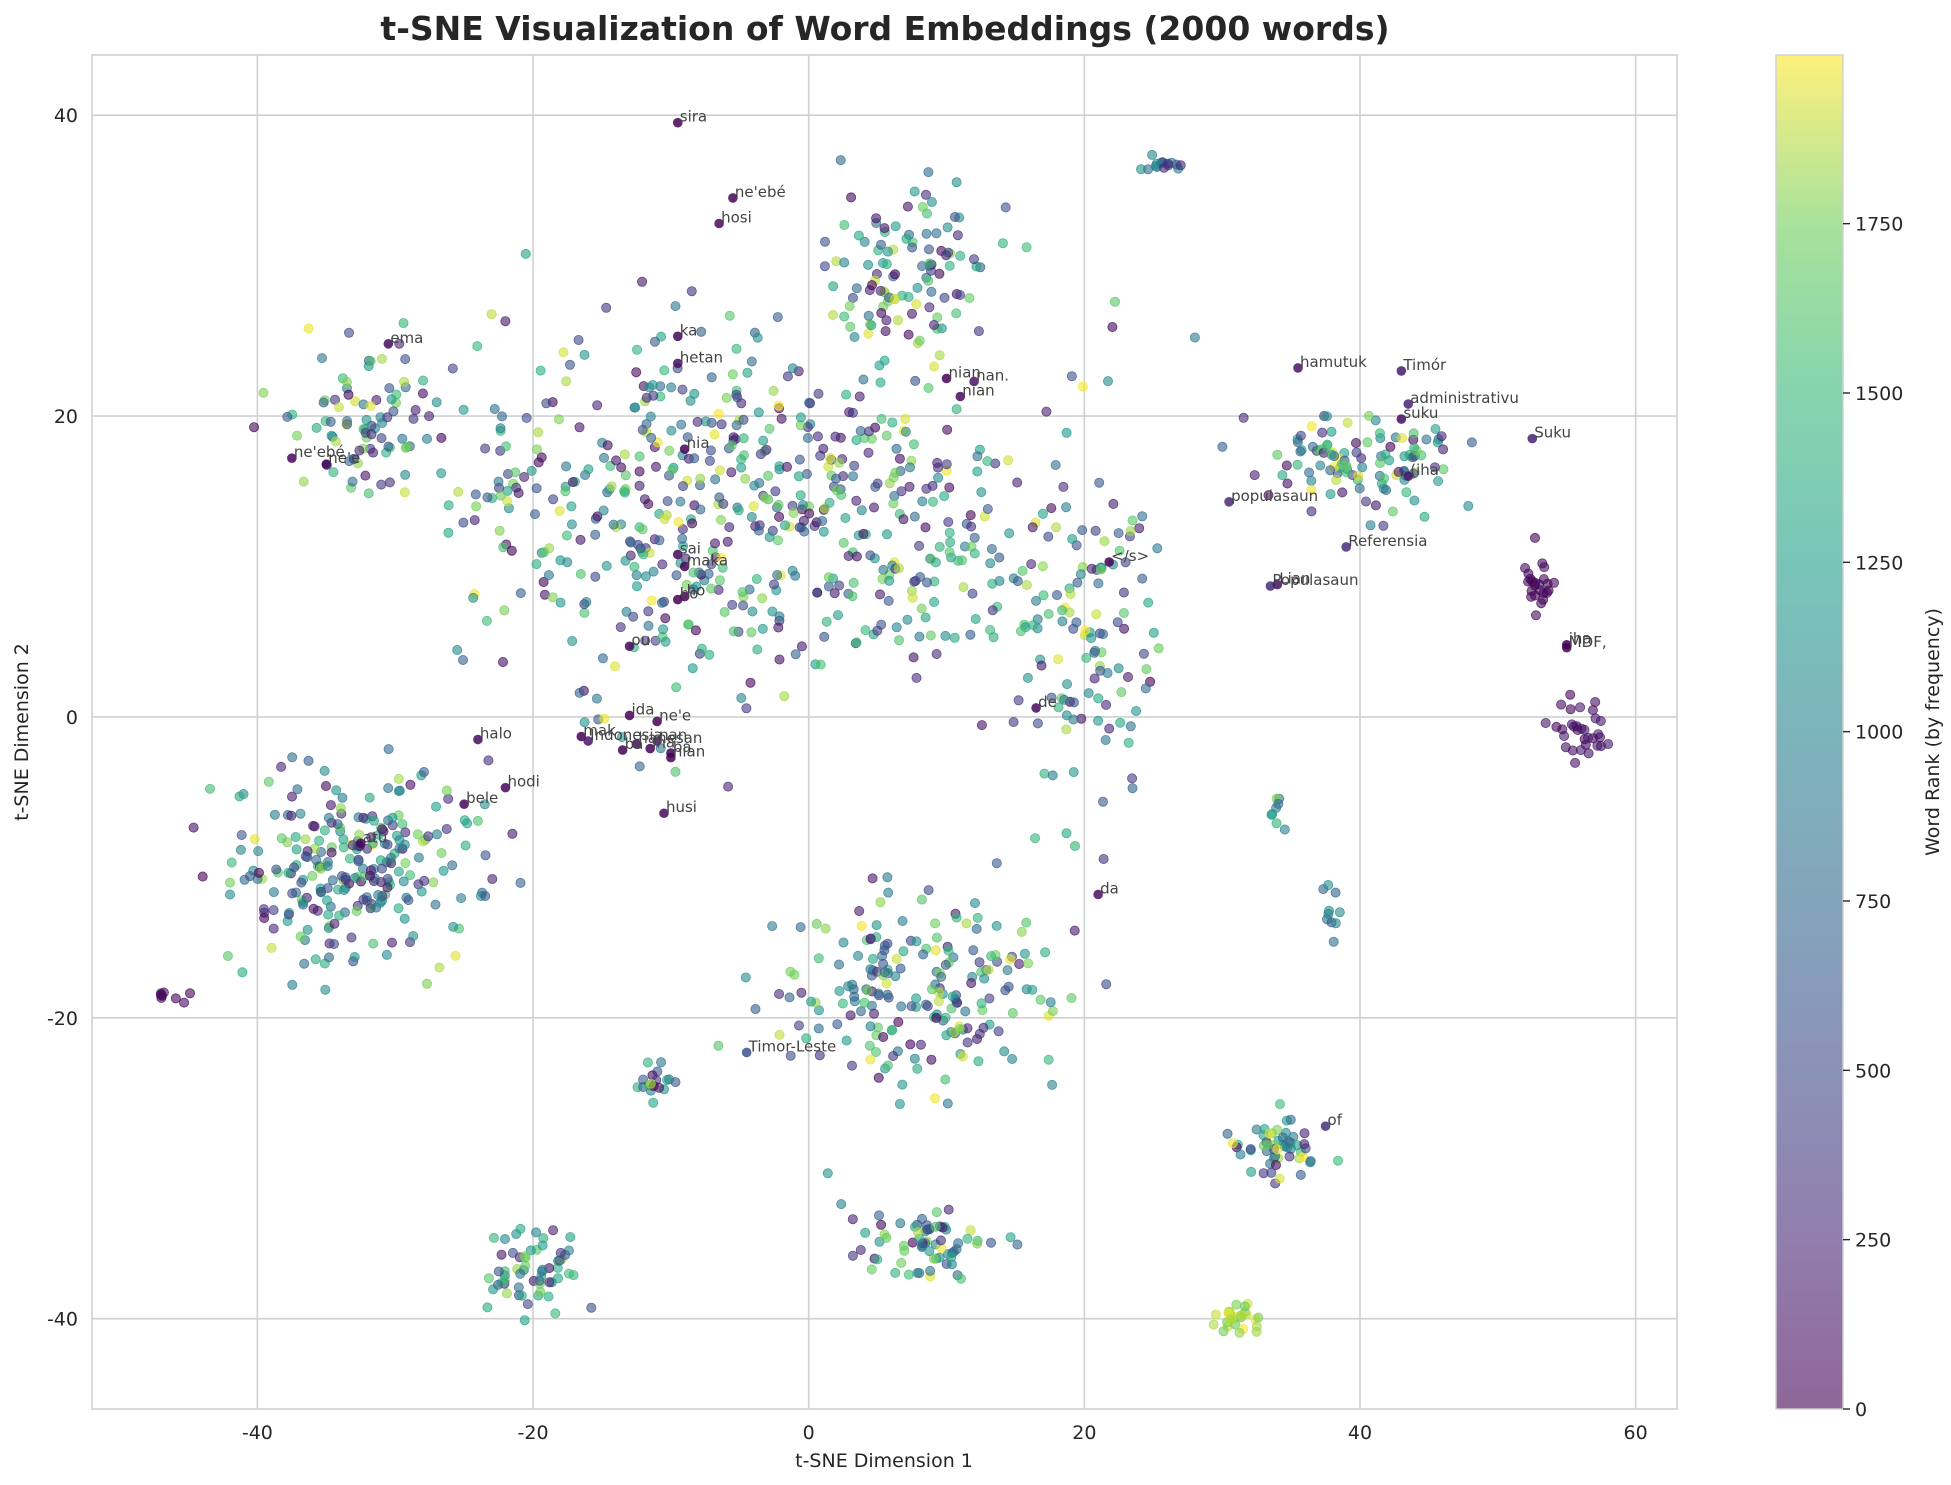  I want to click on word-label: (iha, so click(1424, 470).